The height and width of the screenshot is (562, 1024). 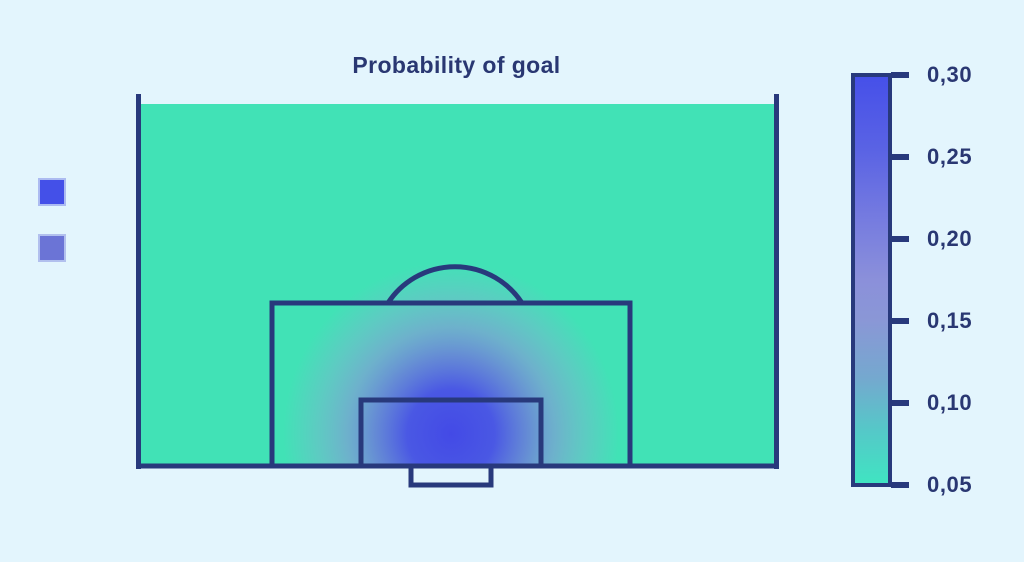 I want to click on colorbar-tick-030: 0,30, so click(x=931, y=75).